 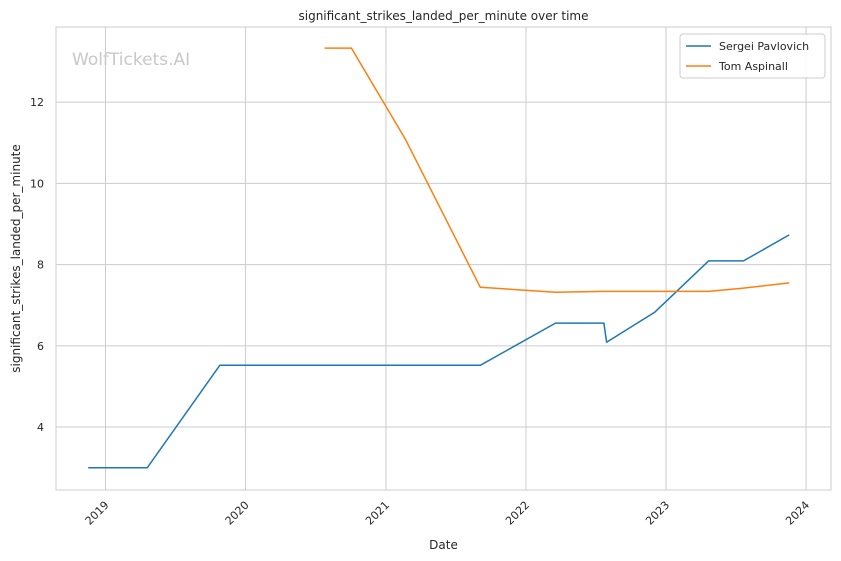 What do you see at coordinates (40, 427) in the screenshot?
I see `y-tick-label: 4` at bounding box center [40, 427].